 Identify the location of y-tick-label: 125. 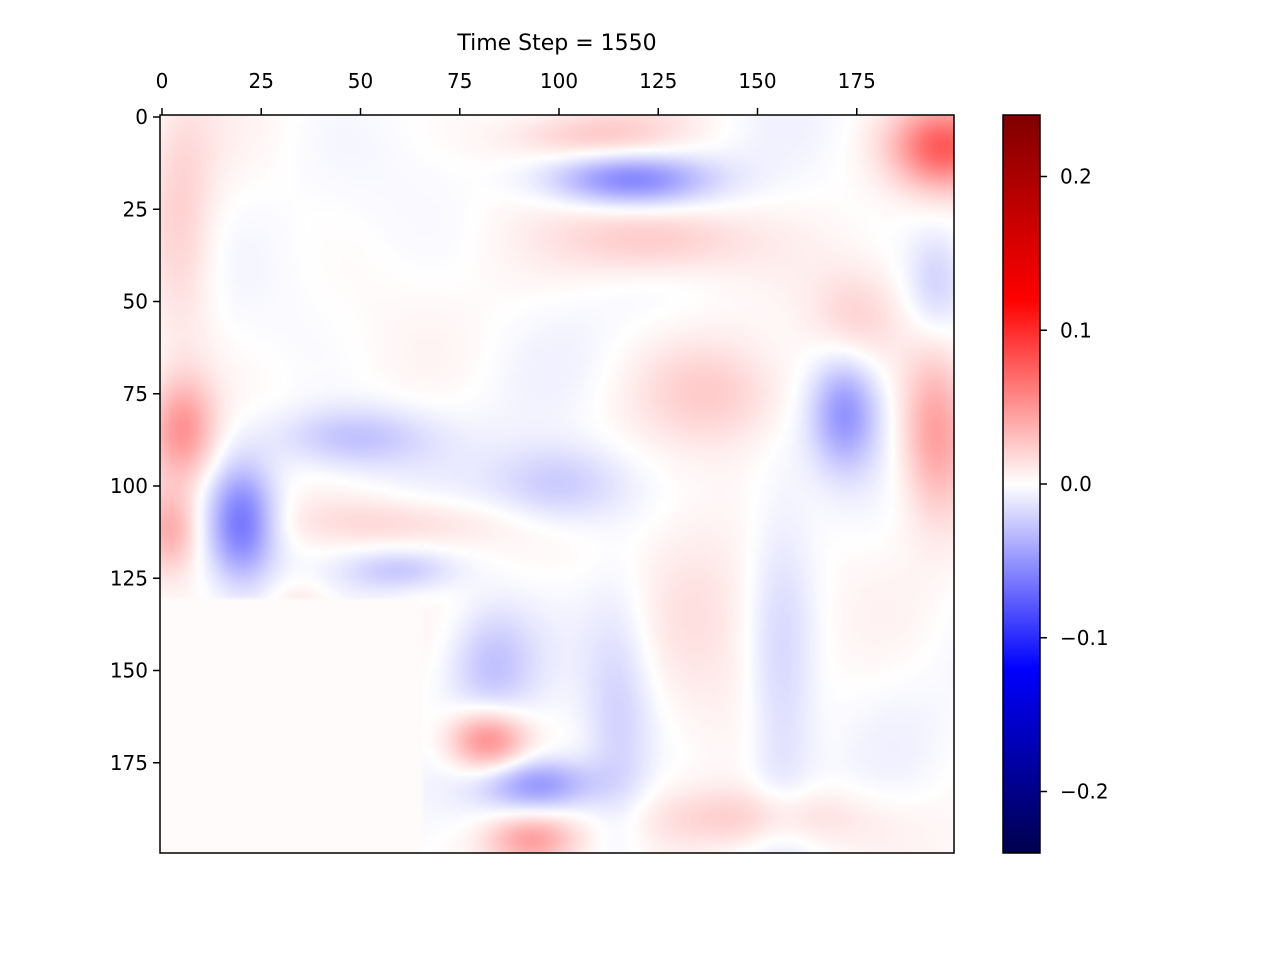
(129, 578).